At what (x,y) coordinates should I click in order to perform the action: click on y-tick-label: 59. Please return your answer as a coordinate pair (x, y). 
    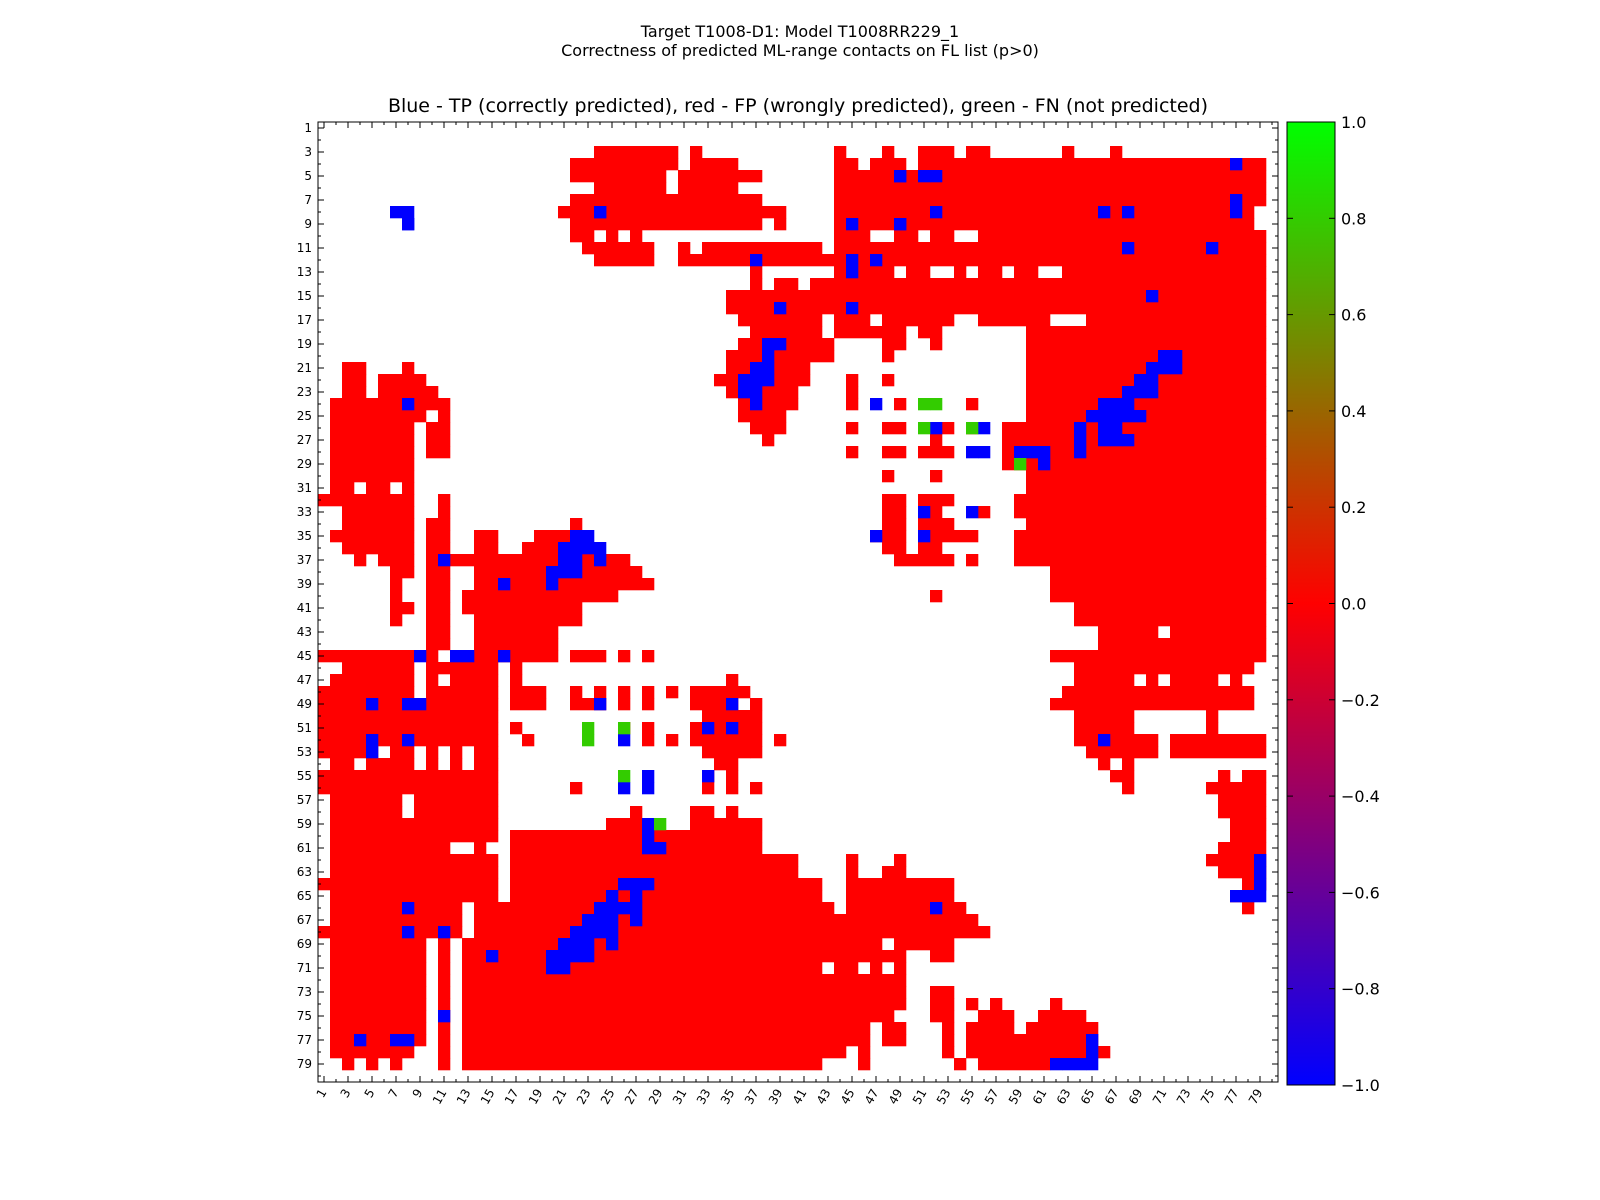
    Looking at the image, I should click on (304, 824).